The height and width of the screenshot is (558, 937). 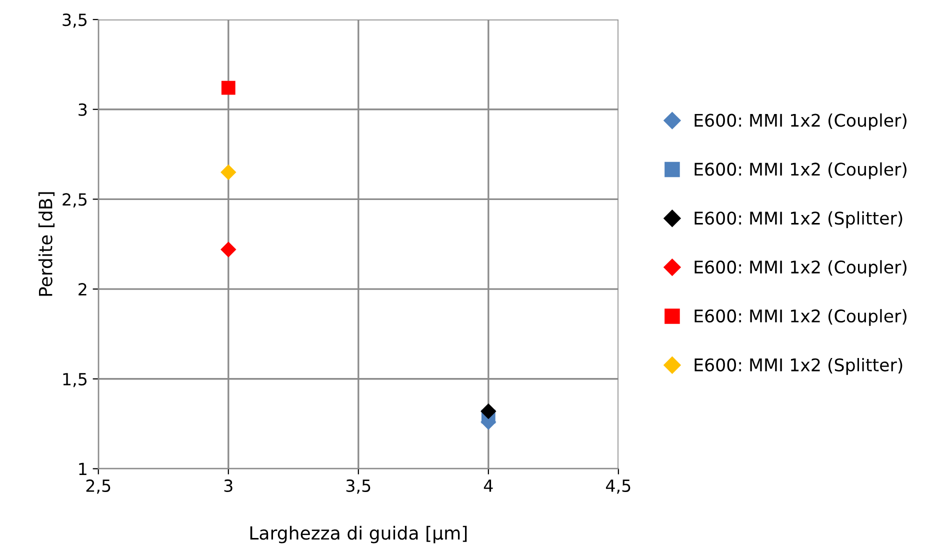 I want to click on x-tick-label: 4, so click(x=488, y=486).